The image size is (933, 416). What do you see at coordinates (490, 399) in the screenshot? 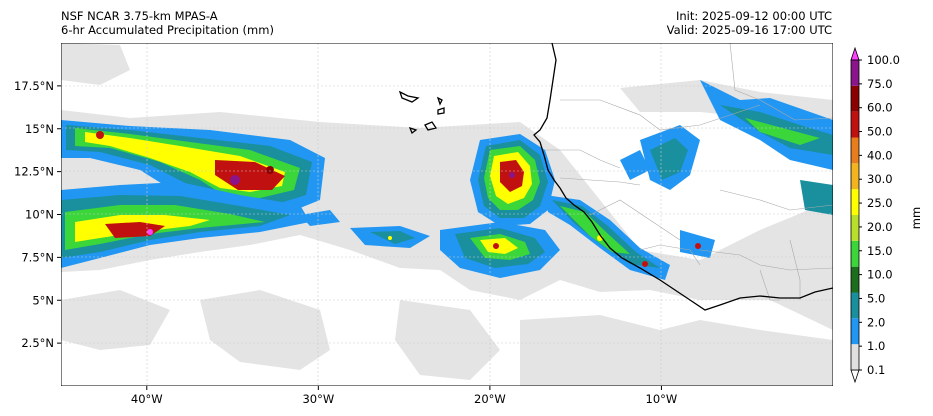
I see `lon-tick-label: 20°W` at bounding box center [490, 399].